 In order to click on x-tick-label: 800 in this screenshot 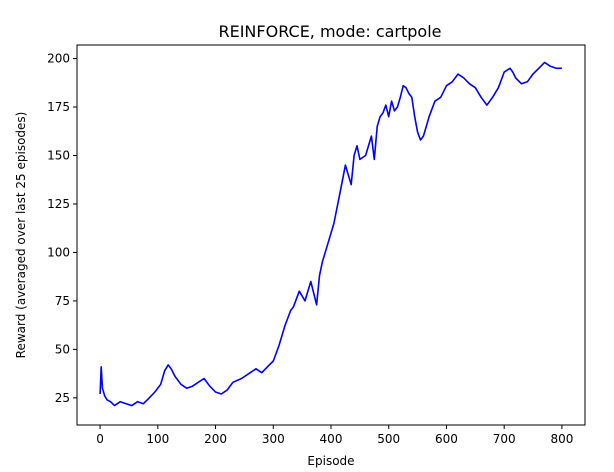, I will do `click(561, 439)`.